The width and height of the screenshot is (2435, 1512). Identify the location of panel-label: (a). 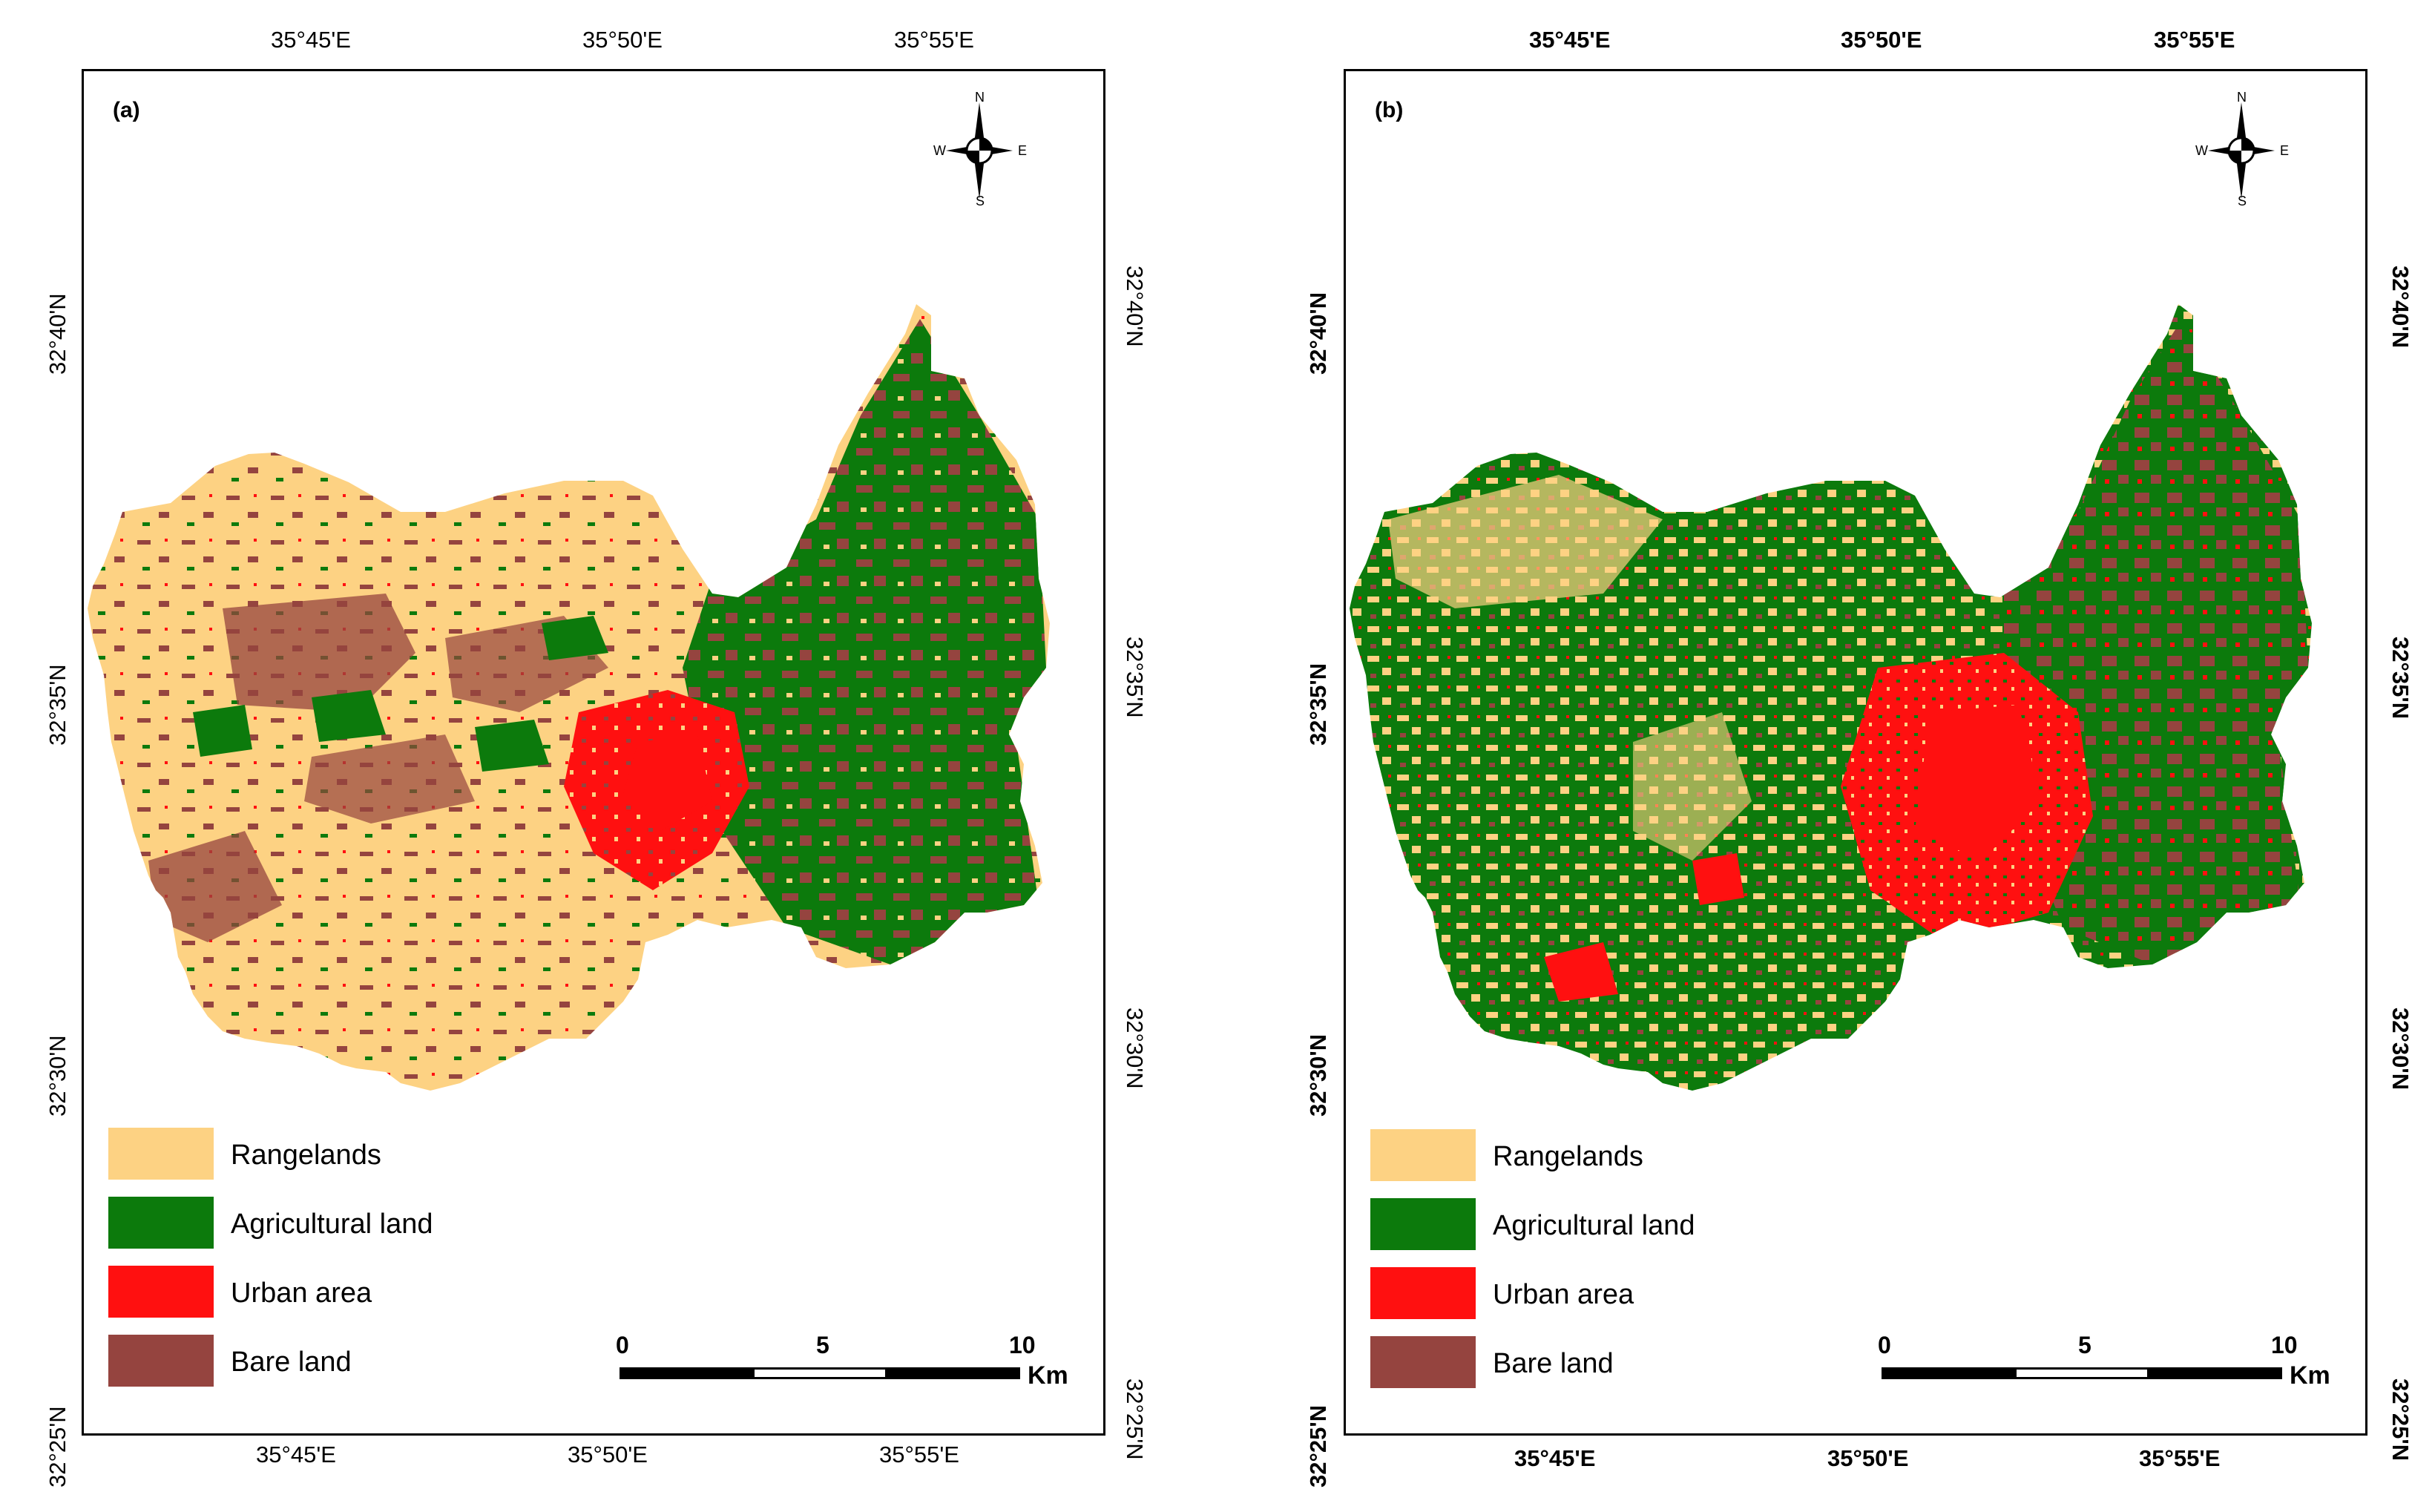
(126, 110).